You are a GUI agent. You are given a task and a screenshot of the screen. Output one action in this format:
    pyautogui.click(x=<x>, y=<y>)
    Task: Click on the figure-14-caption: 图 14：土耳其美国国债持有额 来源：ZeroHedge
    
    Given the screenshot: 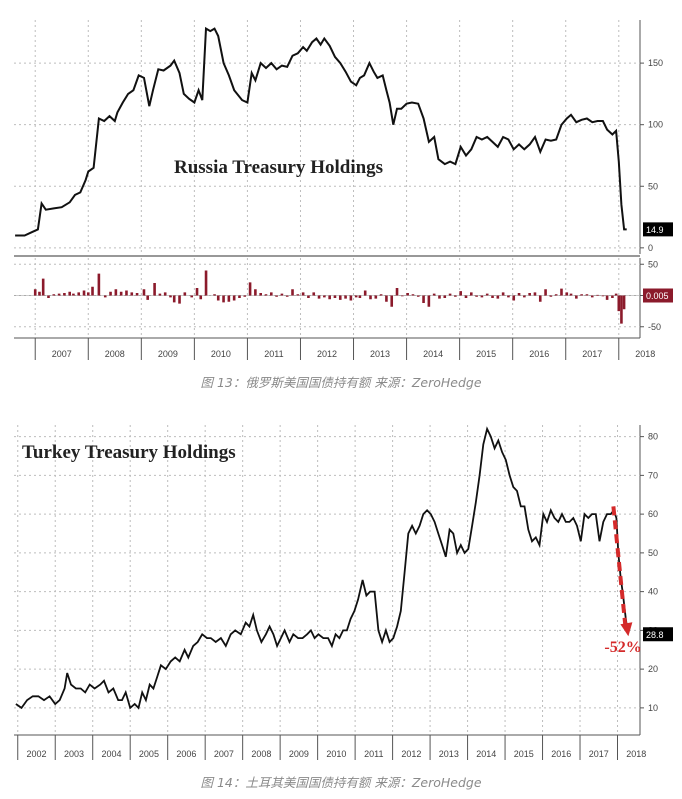 What is the action you would take?
    pyautogui.click(x=340, y=782)
    